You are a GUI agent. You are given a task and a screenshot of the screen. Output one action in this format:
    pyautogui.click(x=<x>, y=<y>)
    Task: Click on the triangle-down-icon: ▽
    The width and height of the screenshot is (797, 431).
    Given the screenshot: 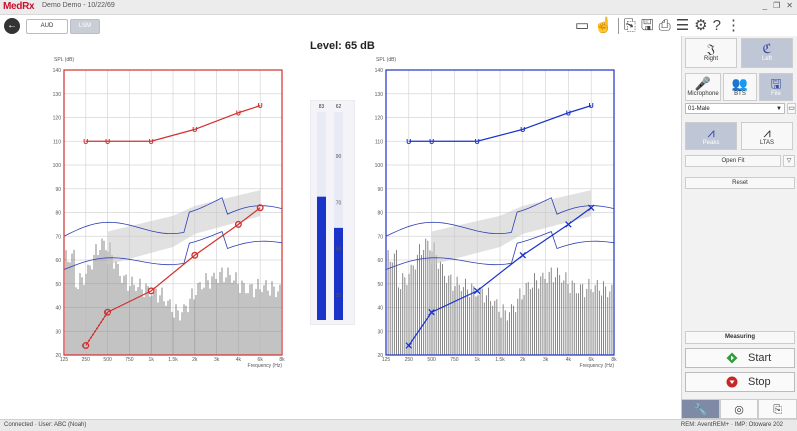 What is the action you would take?
    pyautogui.click(x=789, y=161)
    